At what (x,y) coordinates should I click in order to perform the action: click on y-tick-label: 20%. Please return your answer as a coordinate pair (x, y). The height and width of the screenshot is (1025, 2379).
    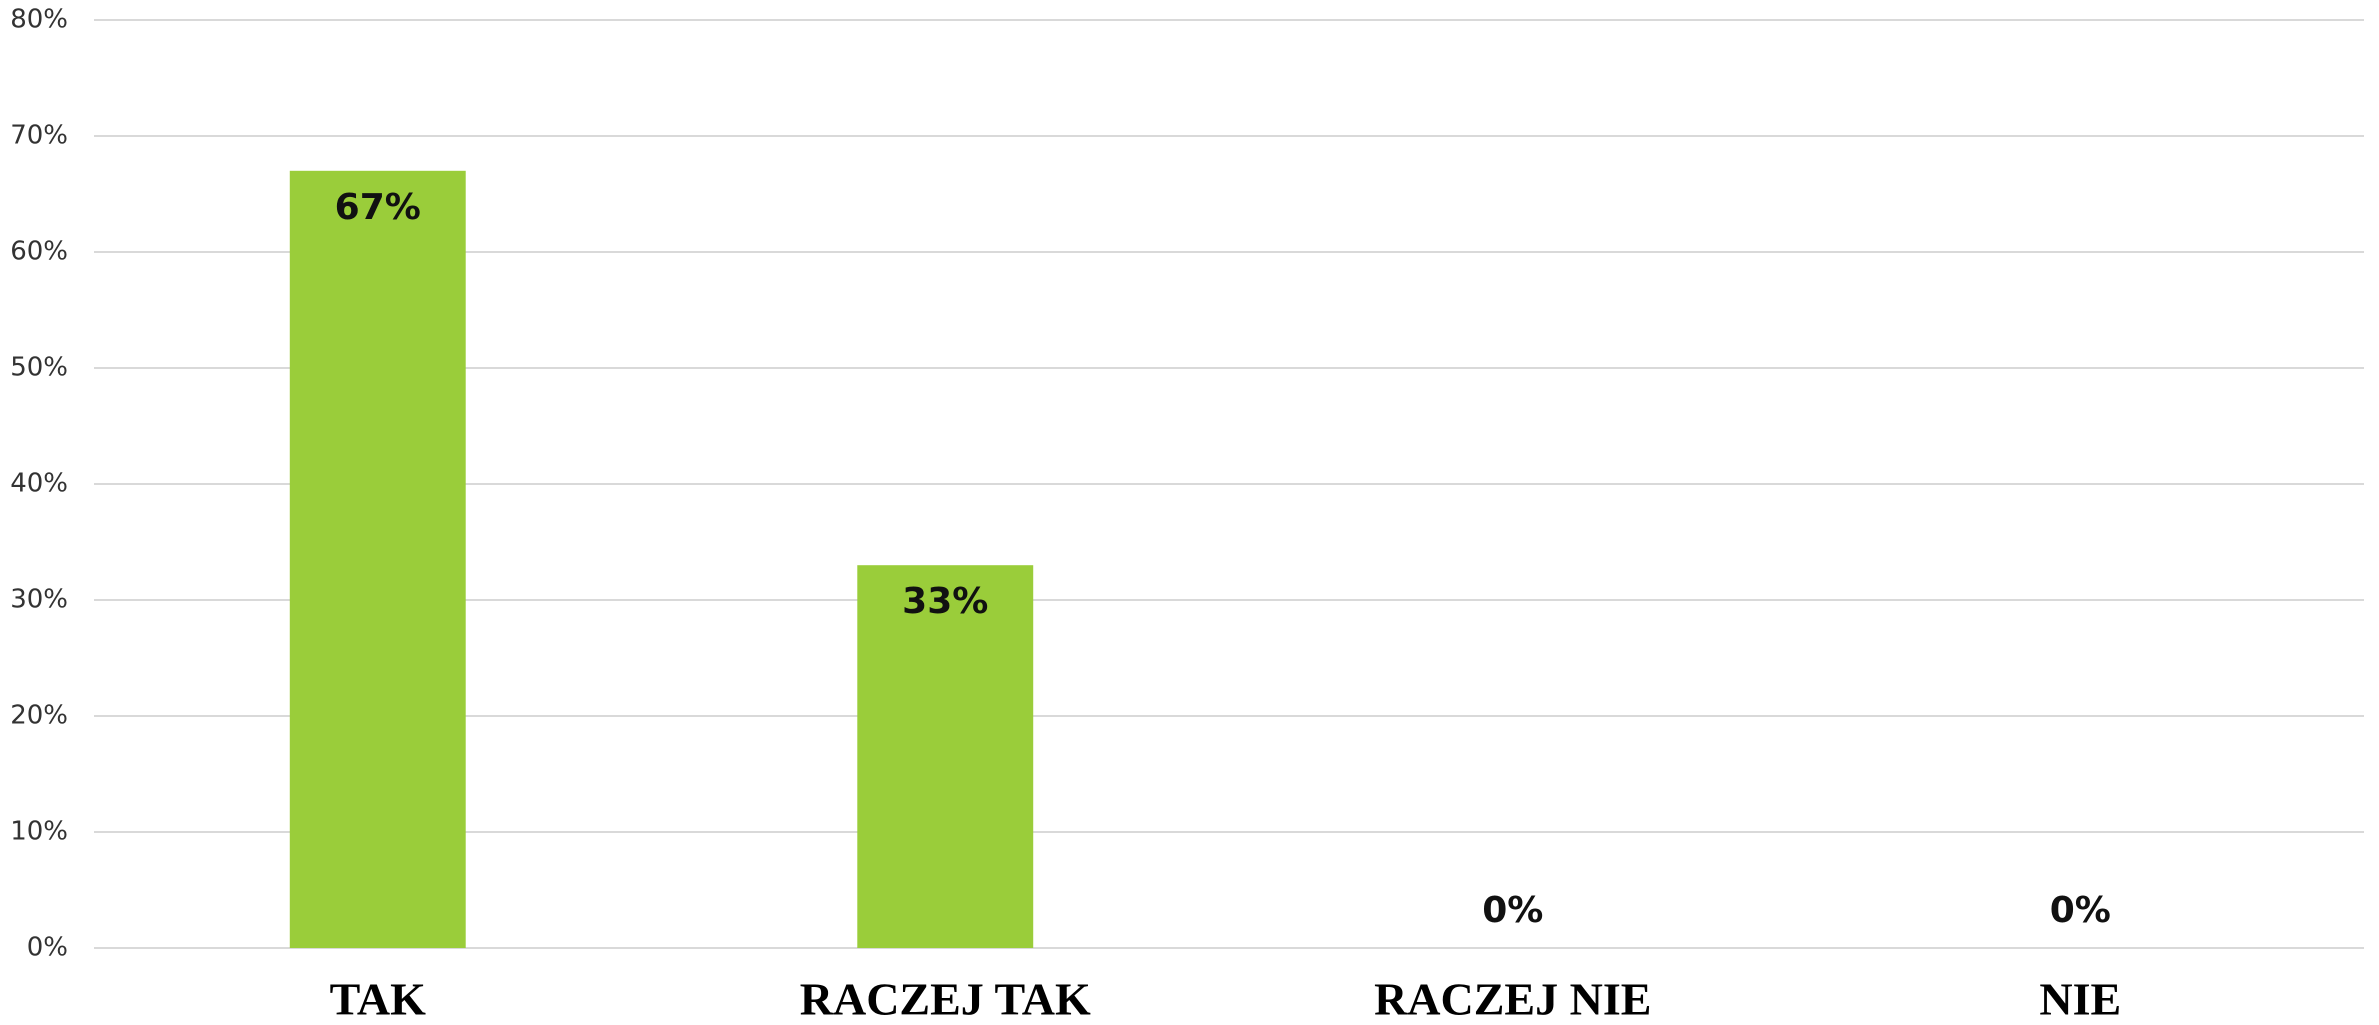
    Looking at the image, I should click on (39, 716).